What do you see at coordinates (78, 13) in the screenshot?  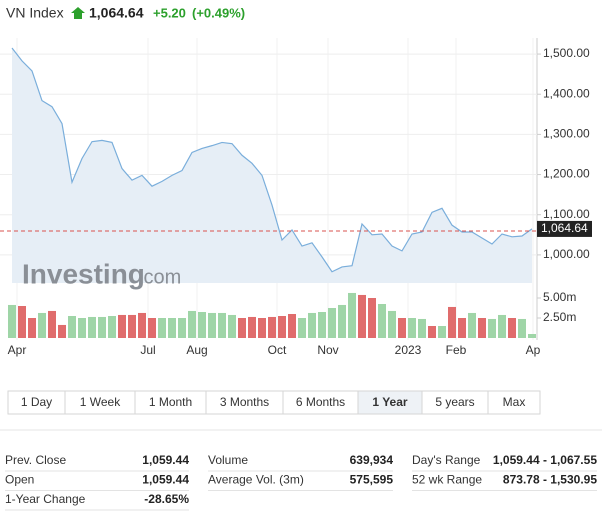 I see `up-arrow` at bounding box center [78, 13].